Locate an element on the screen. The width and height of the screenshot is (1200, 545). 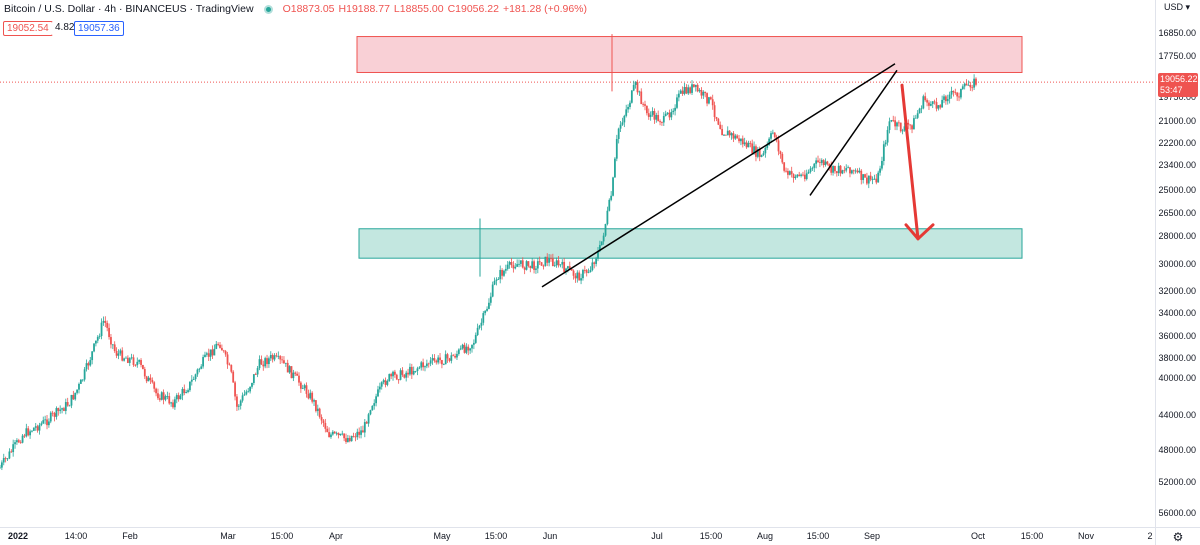
buy-price-button: 19057.36 is located at coordinates (99, 28).